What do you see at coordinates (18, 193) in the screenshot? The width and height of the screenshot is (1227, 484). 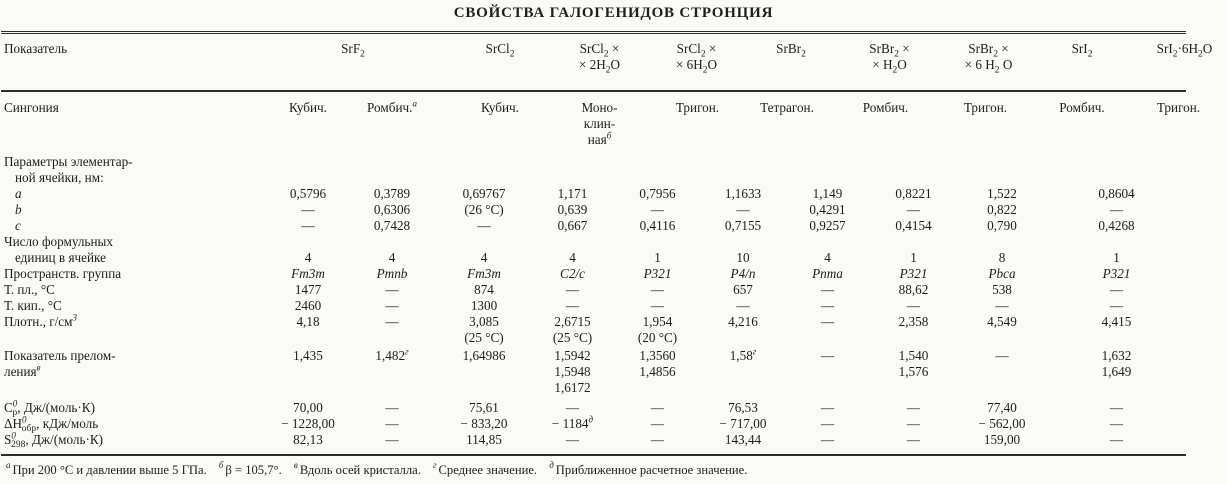 I see `row-label: a` at bounding box center [18, 193].